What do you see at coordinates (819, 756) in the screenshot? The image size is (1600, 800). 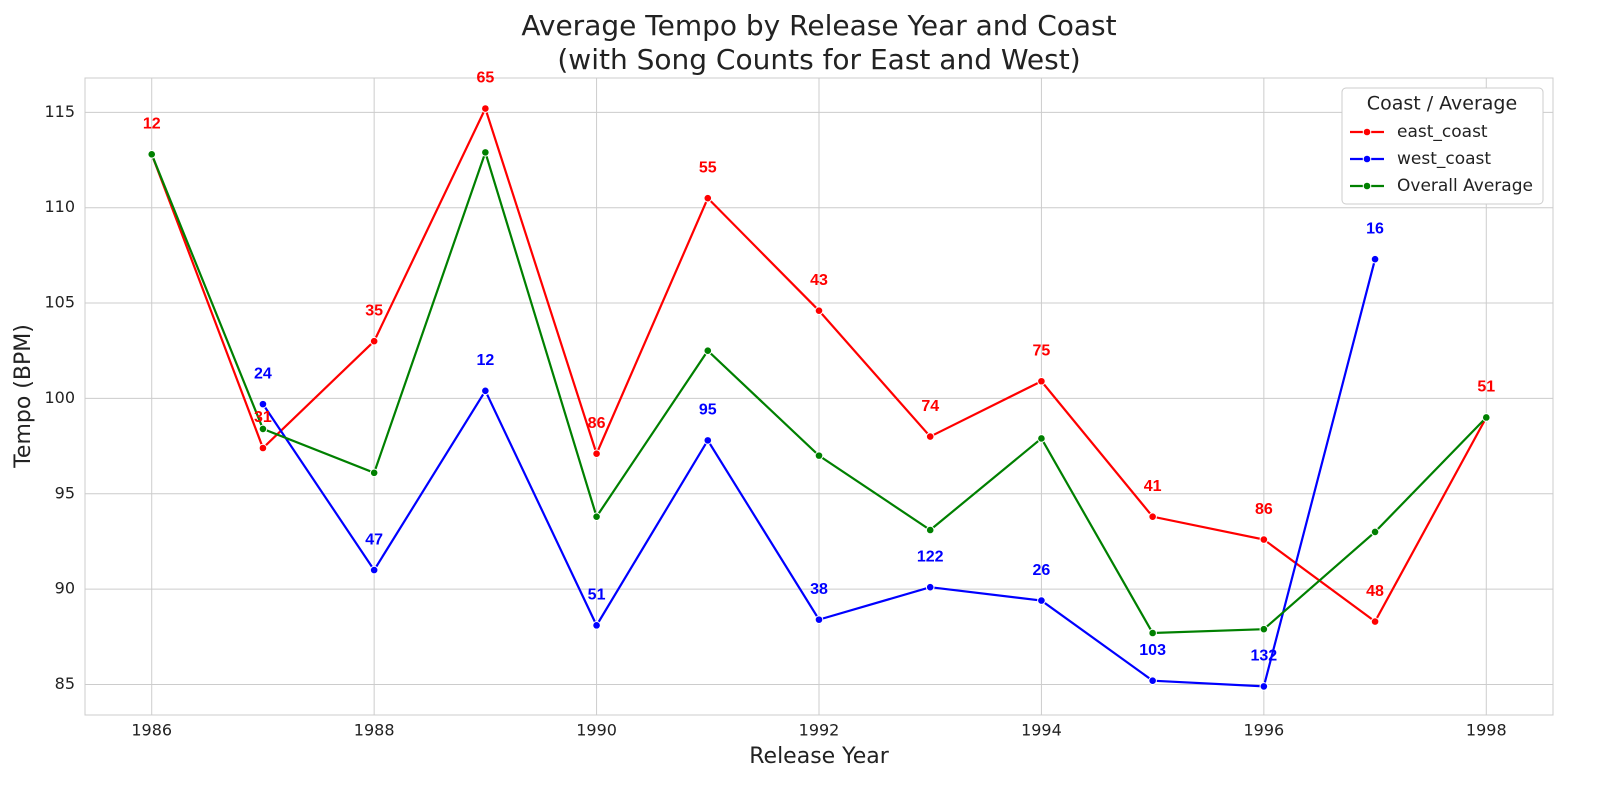 I see `x-axis-label: Release Year` at bounding box center [819, 756].